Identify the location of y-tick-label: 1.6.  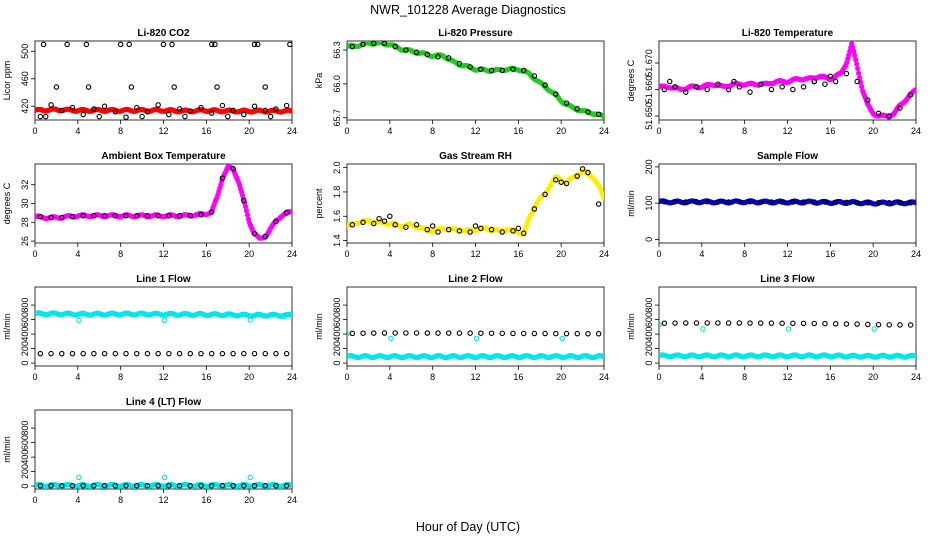
(337, 216).